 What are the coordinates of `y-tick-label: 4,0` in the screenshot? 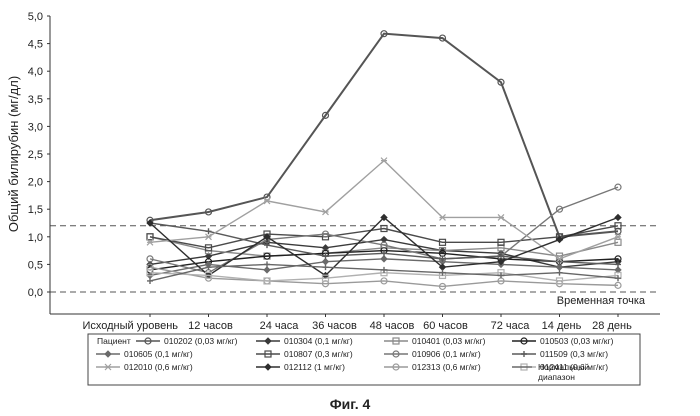 It's located at (35, 72).